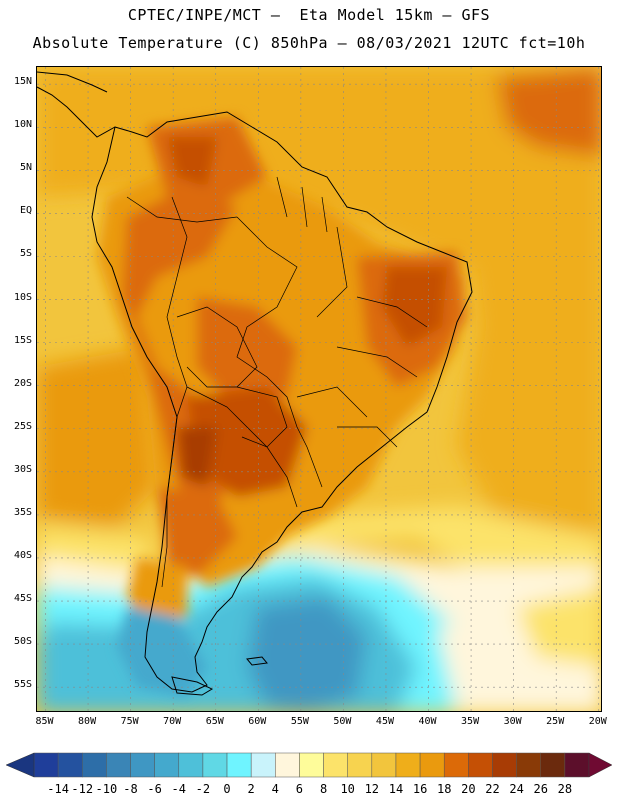 Image resolution: width=618 pixels, height=800 pixels. Describe the element at coordinates (178, 789) in the screenshot. I see `colorbar-tick-label: -4` at that location.